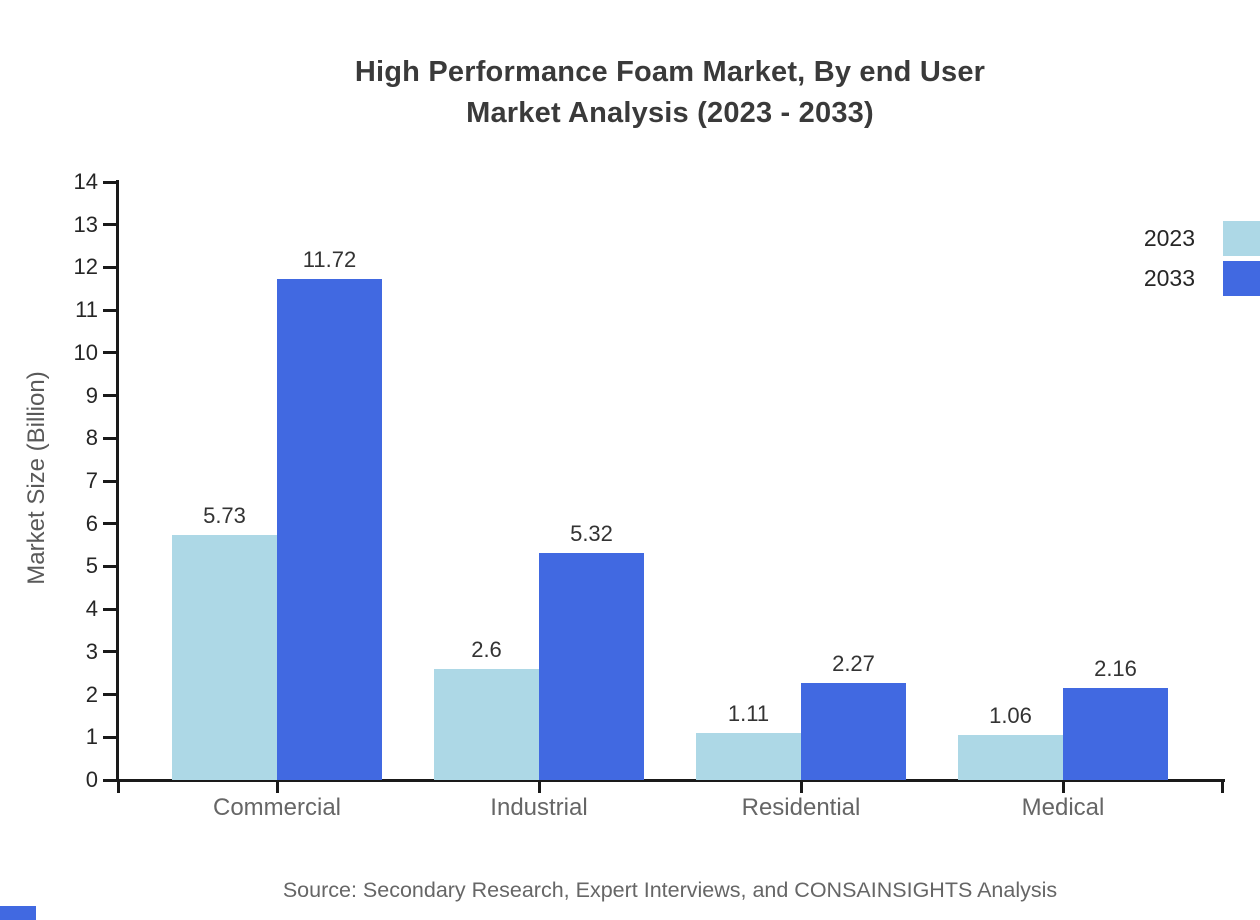 This screenshot has height=920, width=1260. I want to click on y-tick-label: 5, so click(91, 566).